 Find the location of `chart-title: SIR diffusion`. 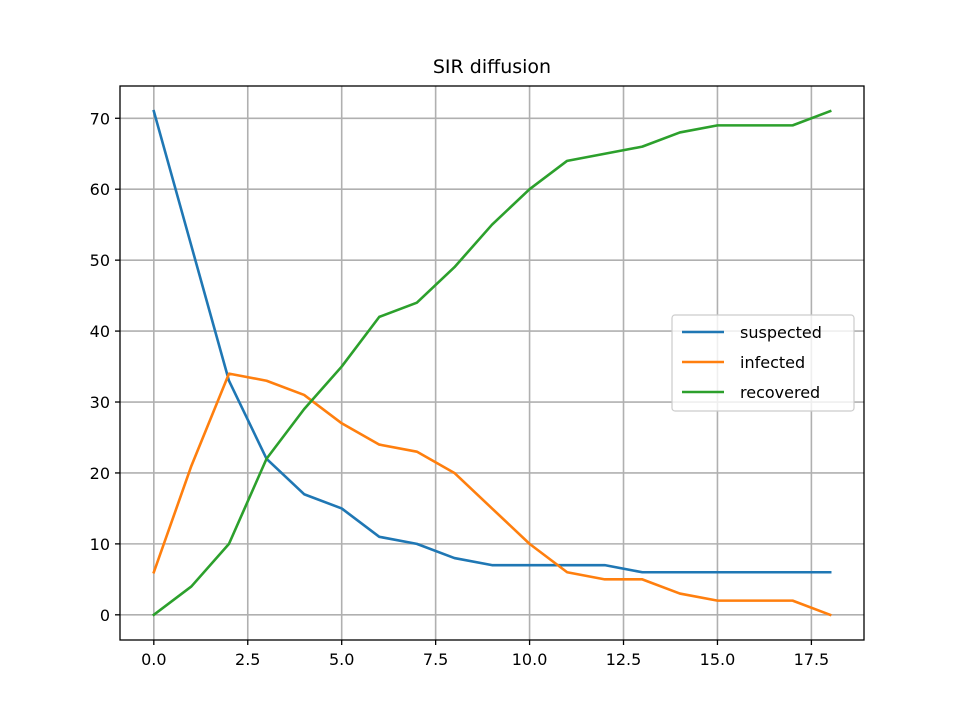

chart-title: SIR diffusion is located at coordinates (492, 67).